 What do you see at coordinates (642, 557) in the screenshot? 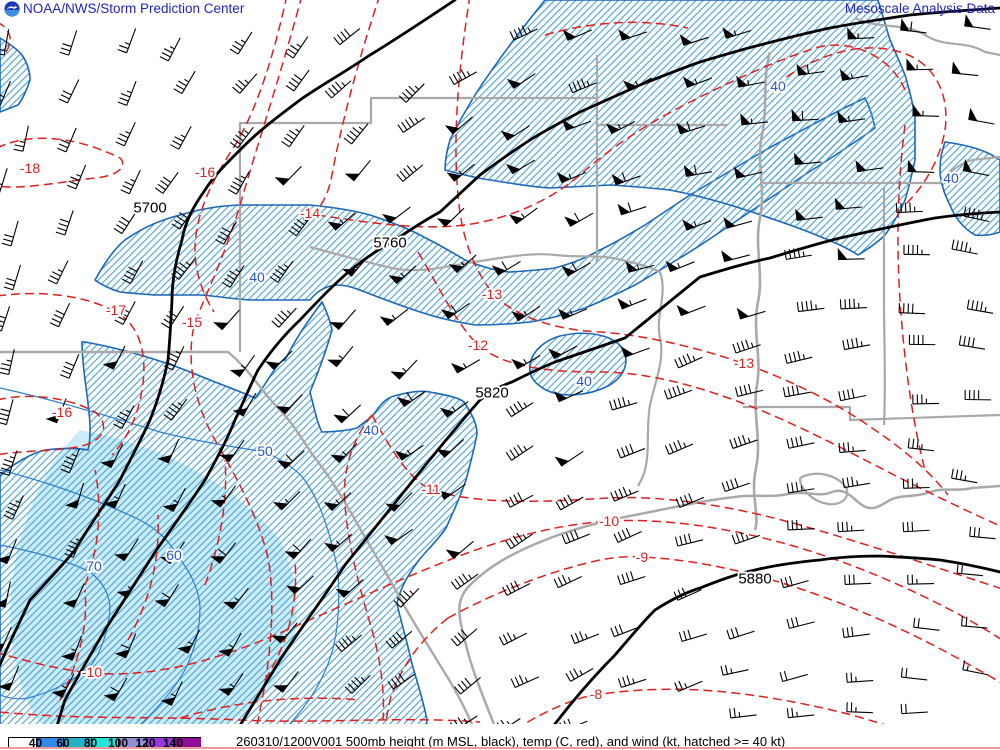
I see `temp-contour-label: -9` at bounding box center [642, 557].